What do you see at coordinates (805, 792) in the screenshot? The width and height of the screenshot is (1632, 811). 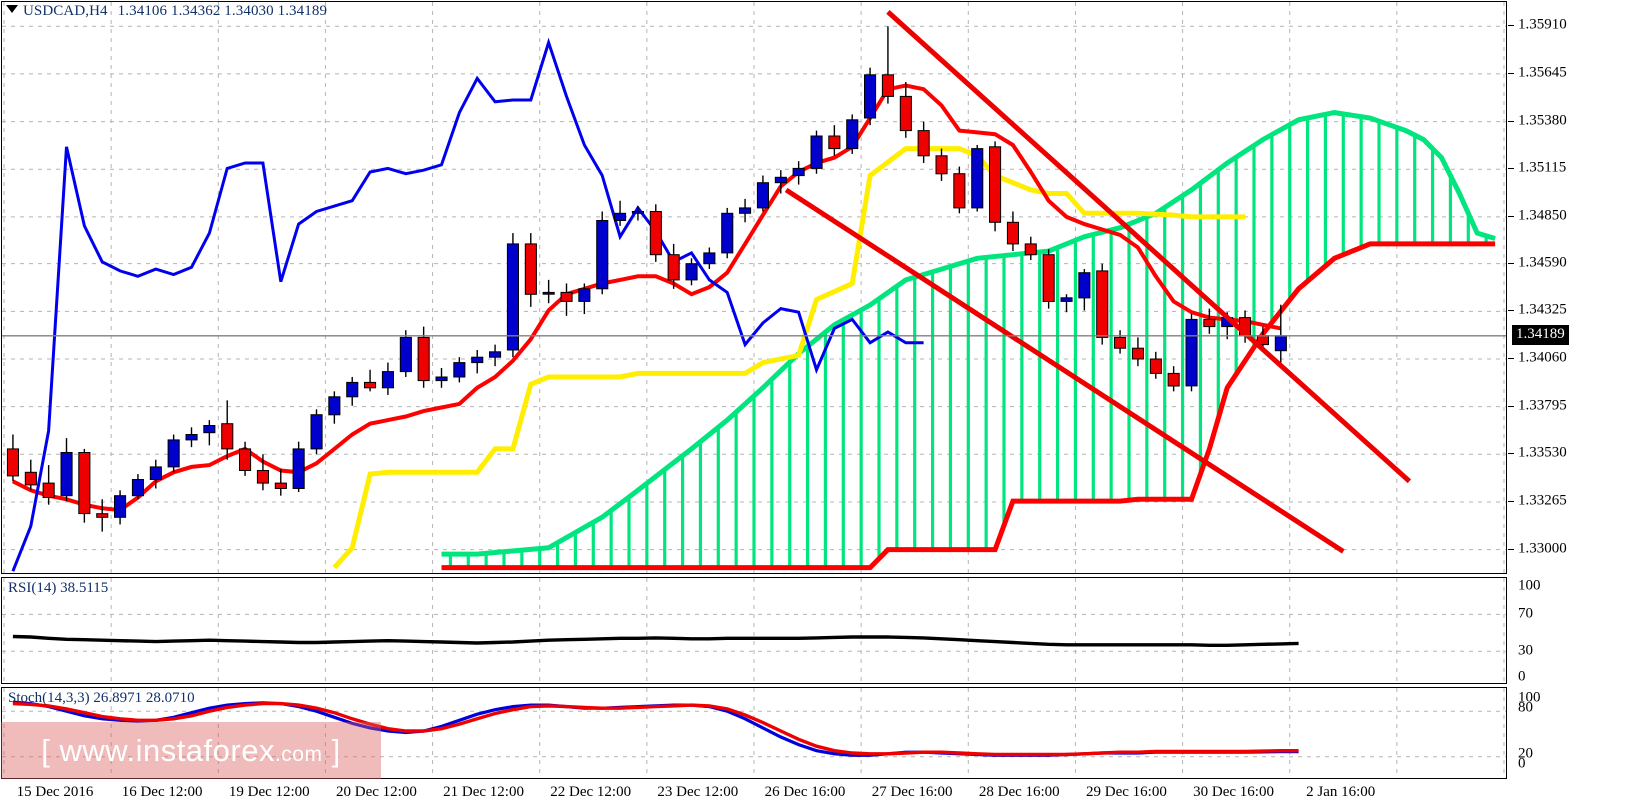 I see `time-tick: 26 Dec 16:00` at bounding box center [805, 792].